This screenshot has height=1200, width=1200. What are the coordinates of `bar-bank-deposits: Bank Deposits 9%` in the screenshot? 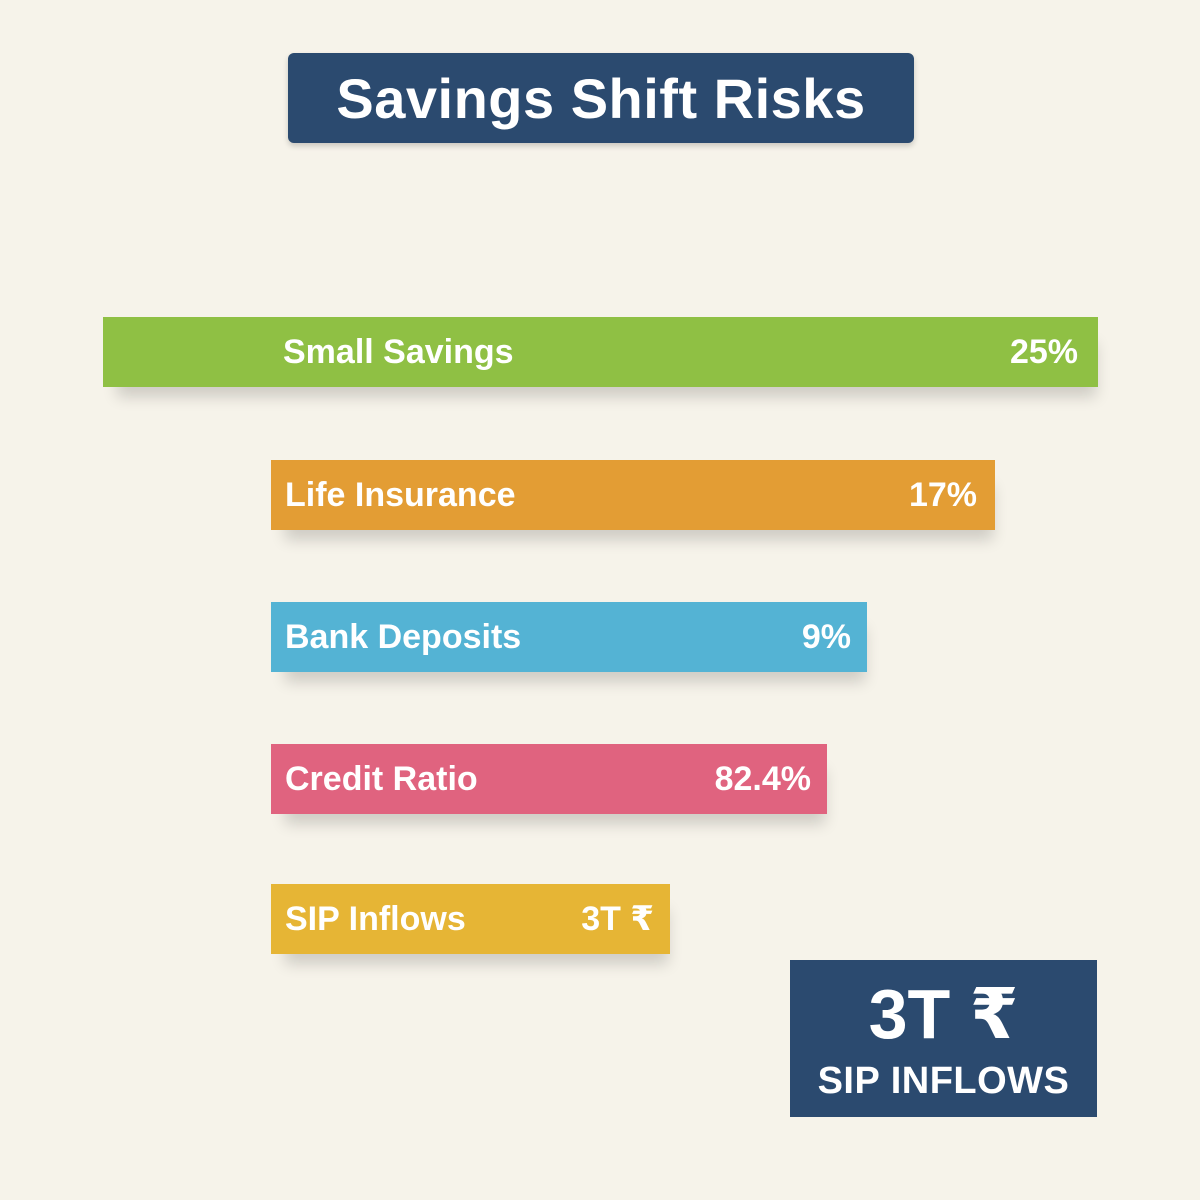 It's located at (569, 637).